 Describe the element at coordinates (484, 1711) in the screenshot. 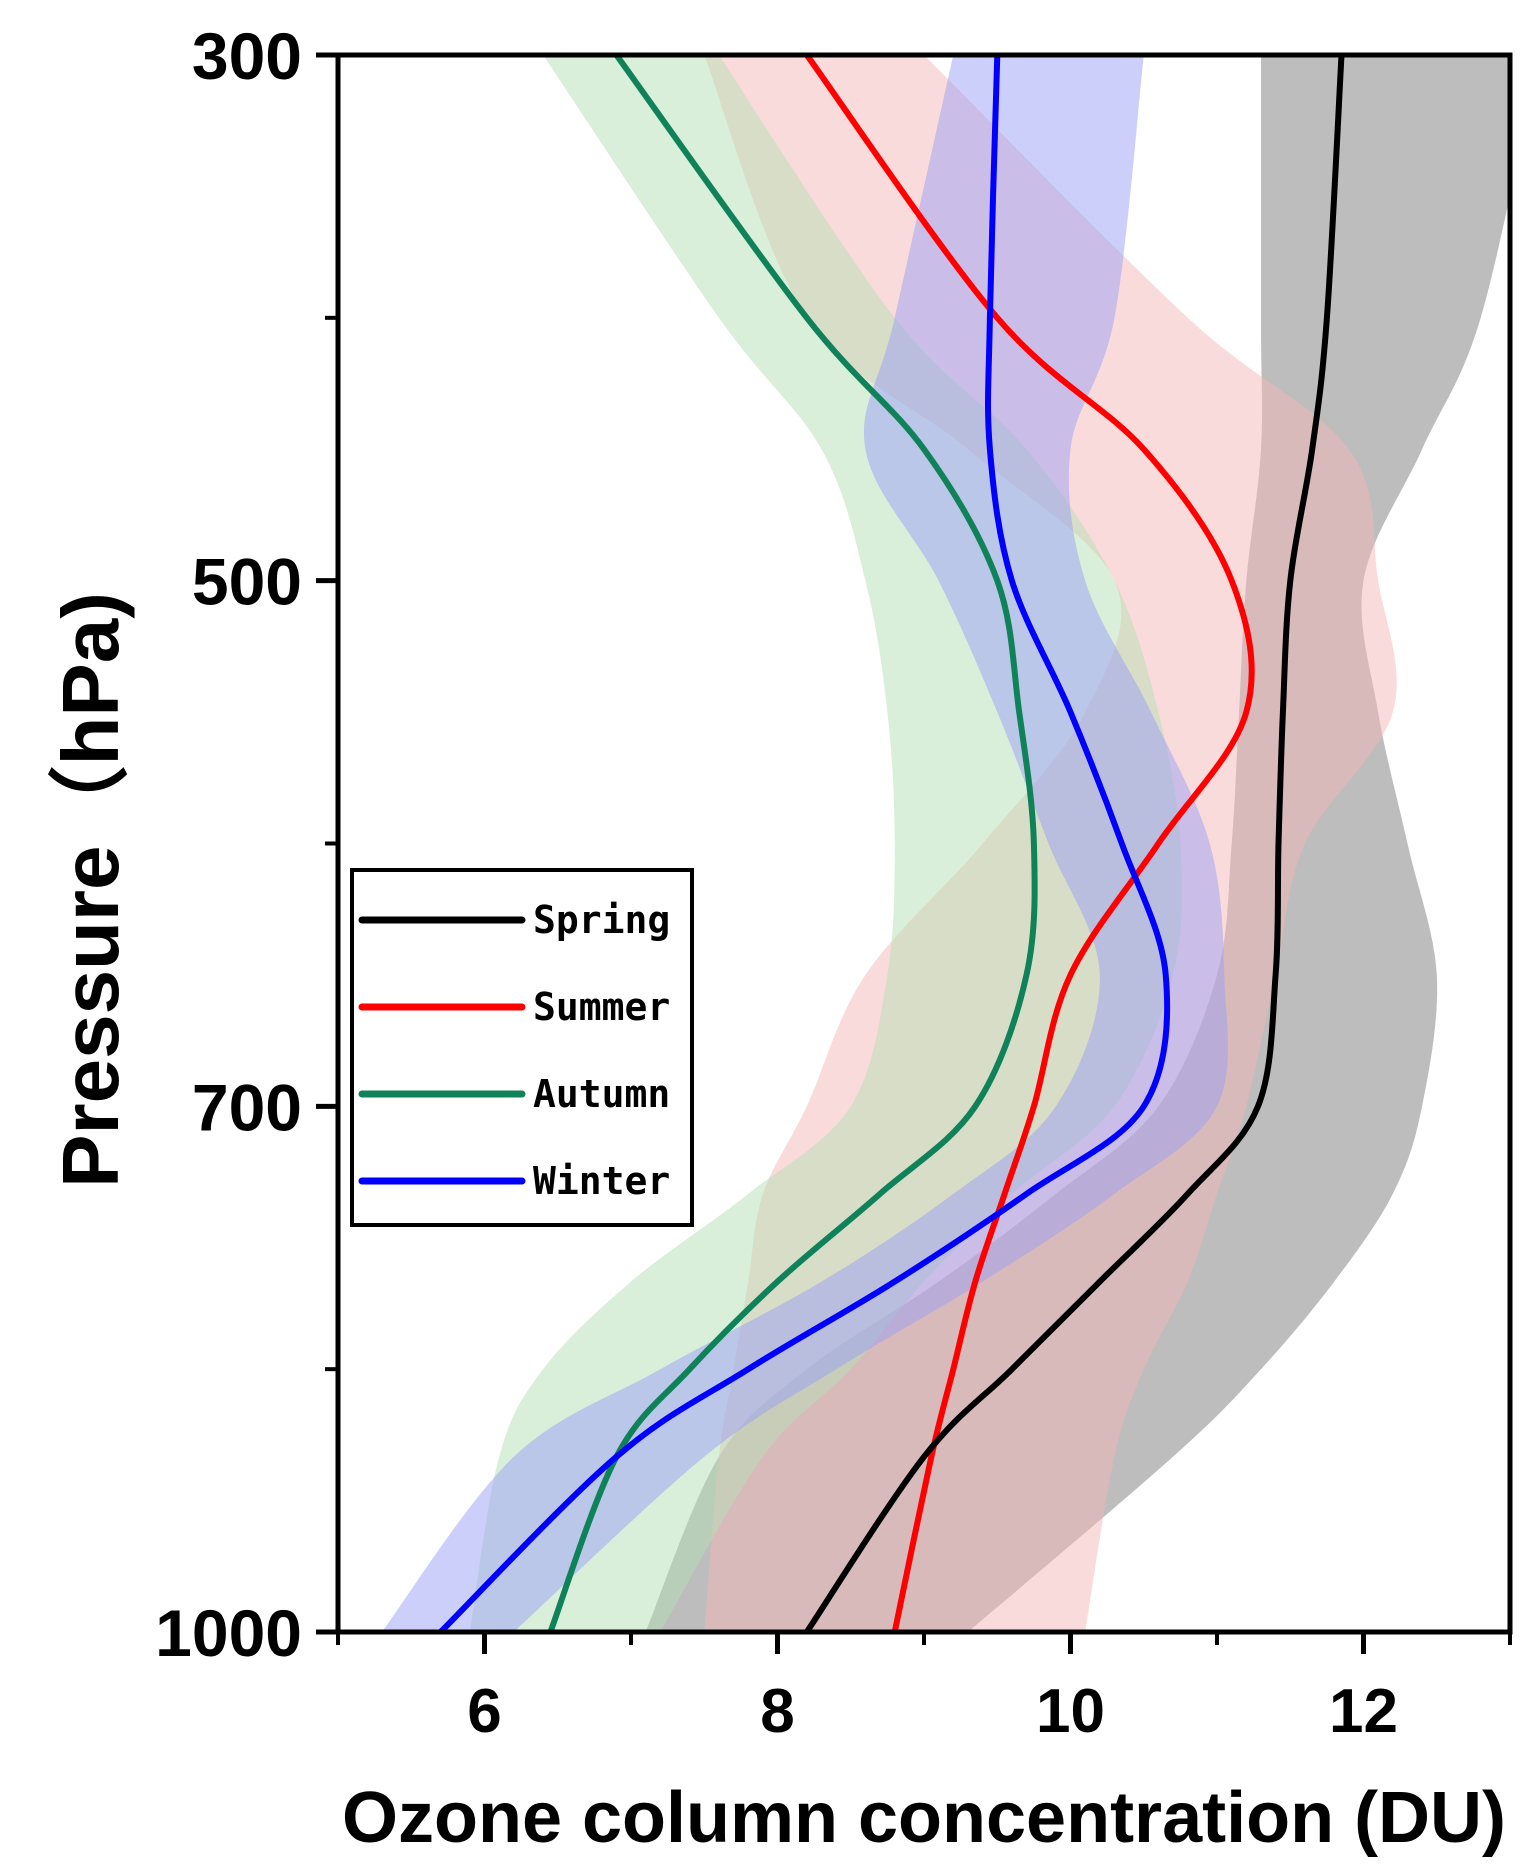

I see `x-tick-label: 6` at that location.